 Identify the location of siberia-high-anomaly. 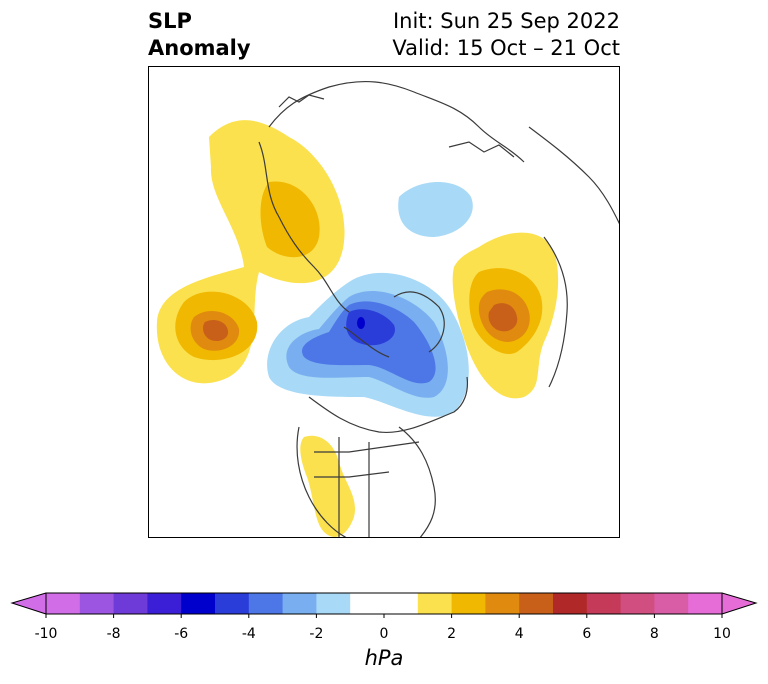
(505, 315).